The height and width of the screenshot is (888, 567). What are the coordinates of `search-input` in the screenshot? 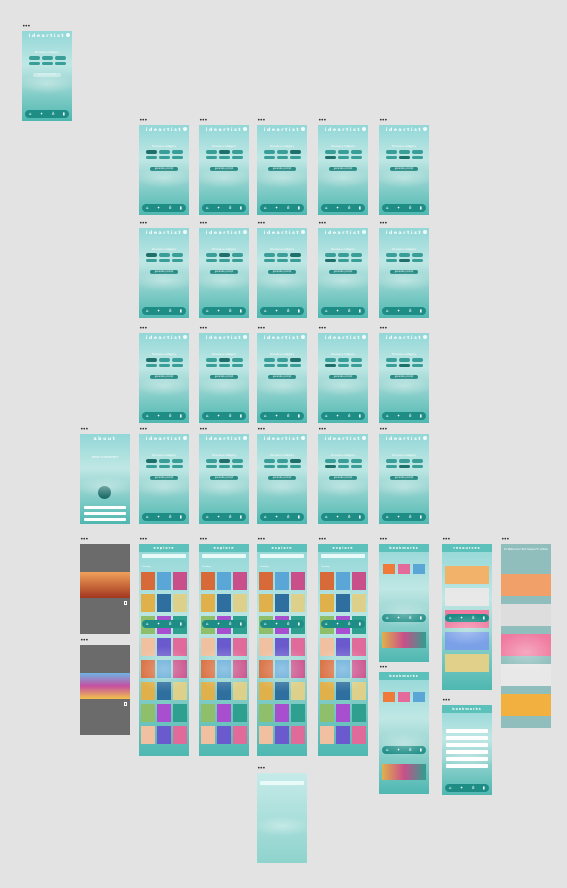 It's located at (164, 556).